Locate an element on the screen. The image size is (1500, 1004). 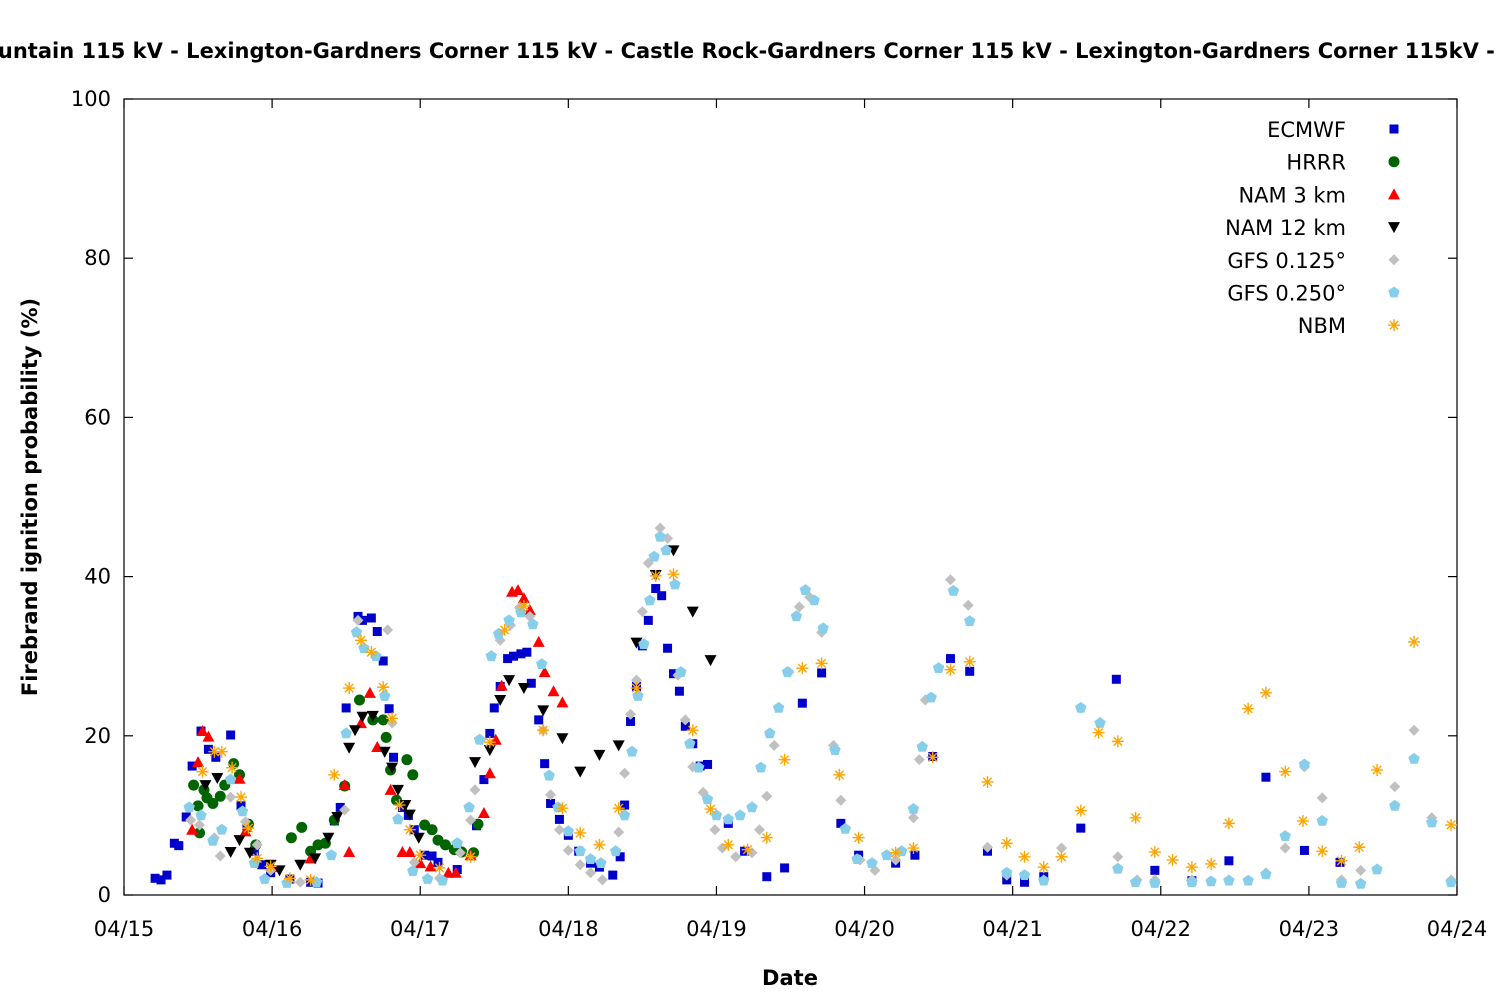
y-tick-label: 20 is located at coordinates (97, 736).